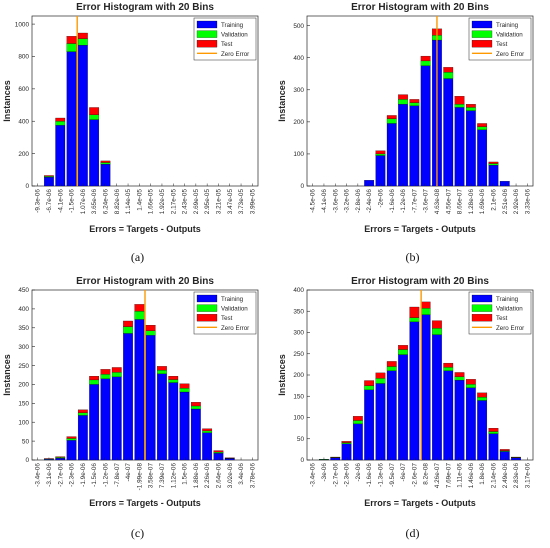 This screenshot has height=548, width=550. I want to click on legend-label: Zero Error, so click(510, 54).